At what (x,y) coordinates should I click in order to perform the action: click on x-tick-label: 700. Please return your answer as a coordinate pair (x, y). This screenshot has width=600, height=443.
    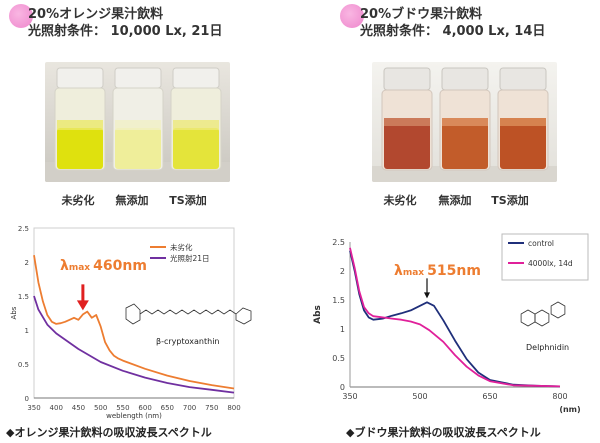
    Looking at the image, I should click on (189, 408).